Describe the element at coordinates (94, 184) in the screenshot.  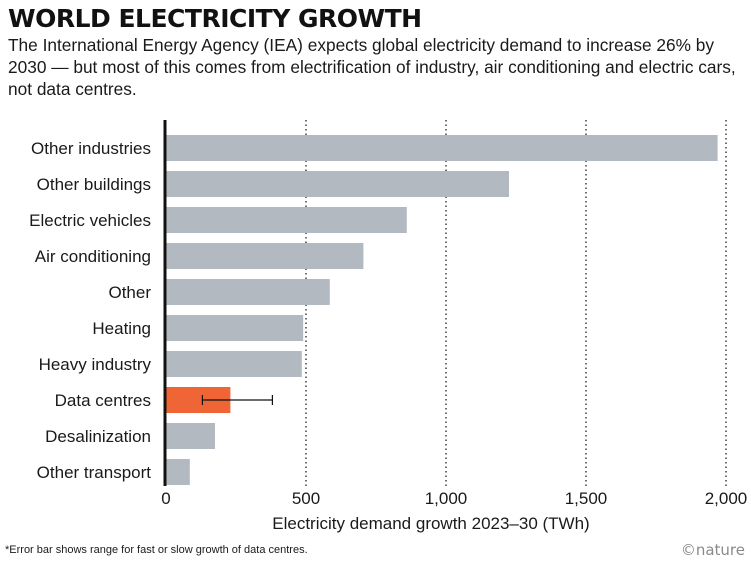
I see `category-label-other-buildings: Other buildings` at that location.